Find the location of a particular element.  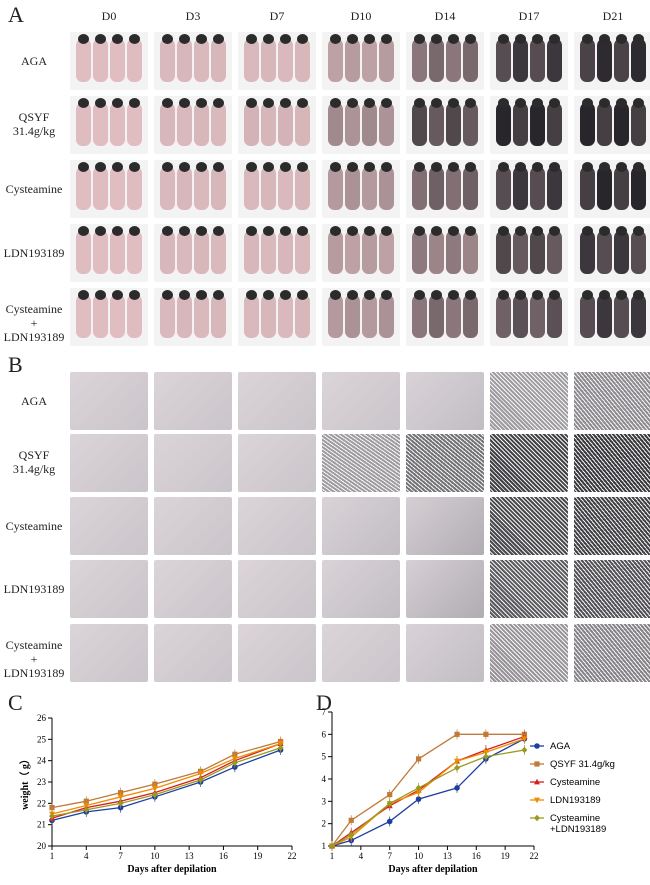

row-label-line1: AGA is located at coordinates (34, 61).